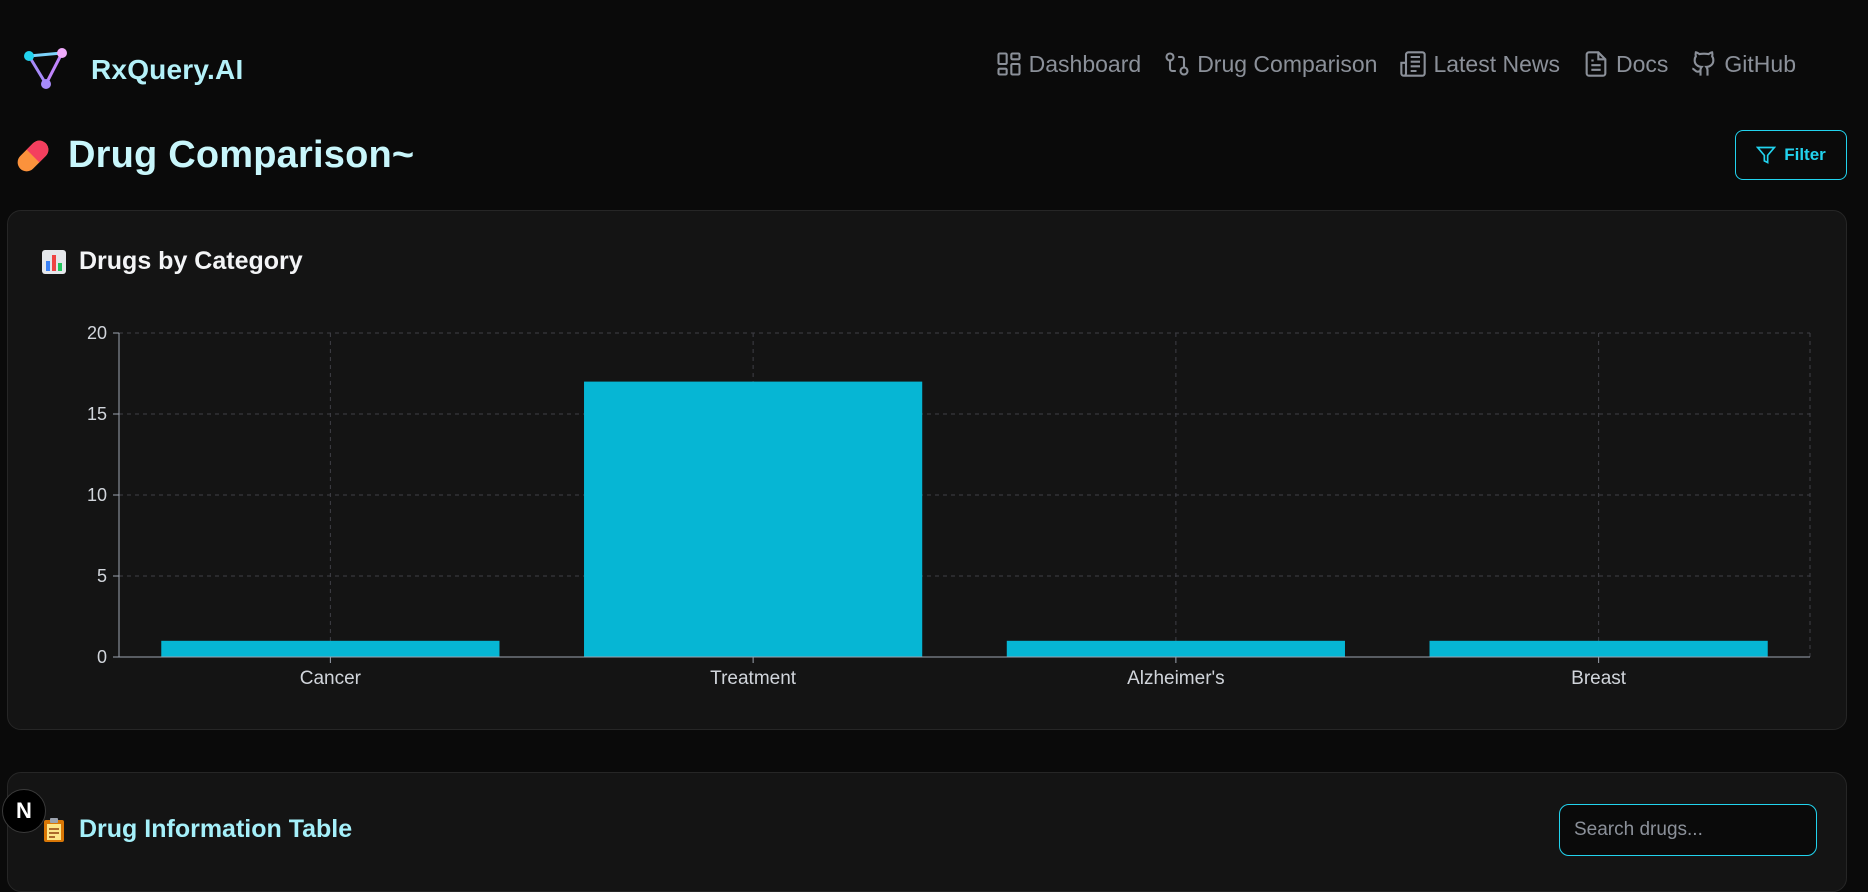  Describe the element at coordinates (1596, 64) in the screenshot. I see `document-icon` at that location.